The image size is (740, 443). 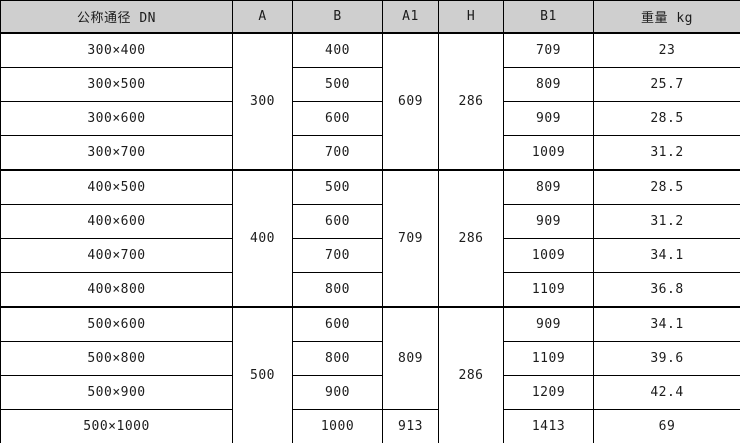 I want to click on cell-dn: 500×600, so click(x=116, y=324).